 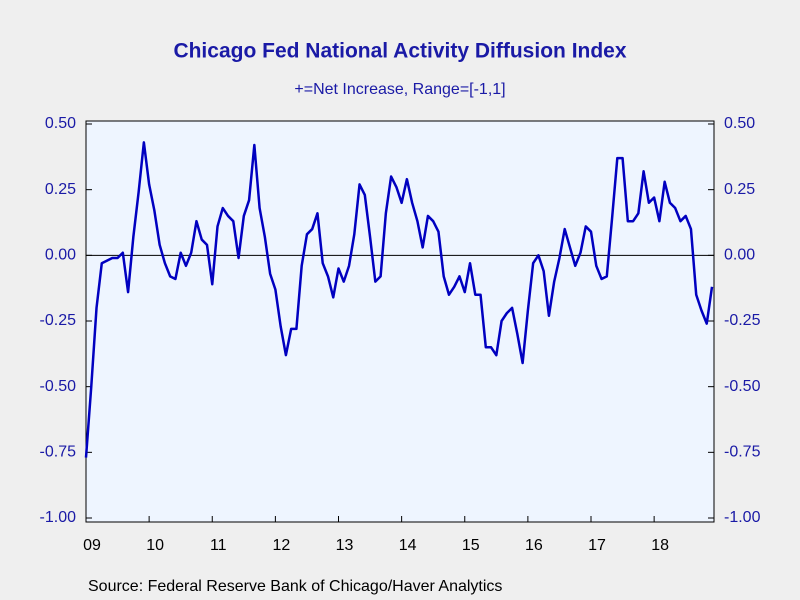 What do you see at coordinates (742, 320) in the screenshot?
I see `y2-tick-label: -0.25` at bounding box center [742, 320].